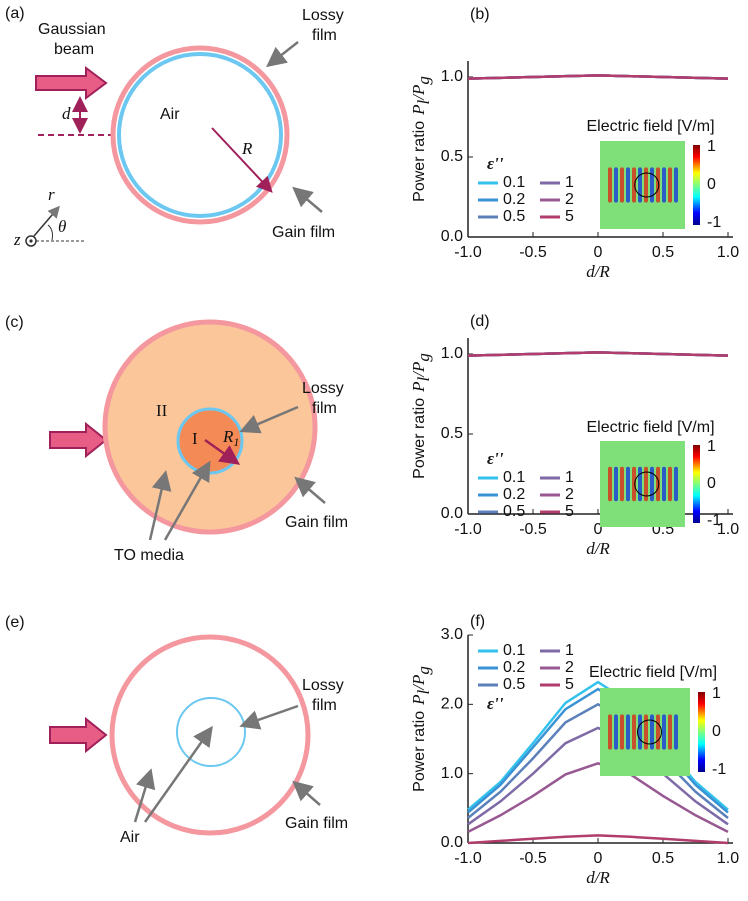 This screenshot has height=901, width=748. I want to click on radius-arrow, so click(222, 451).